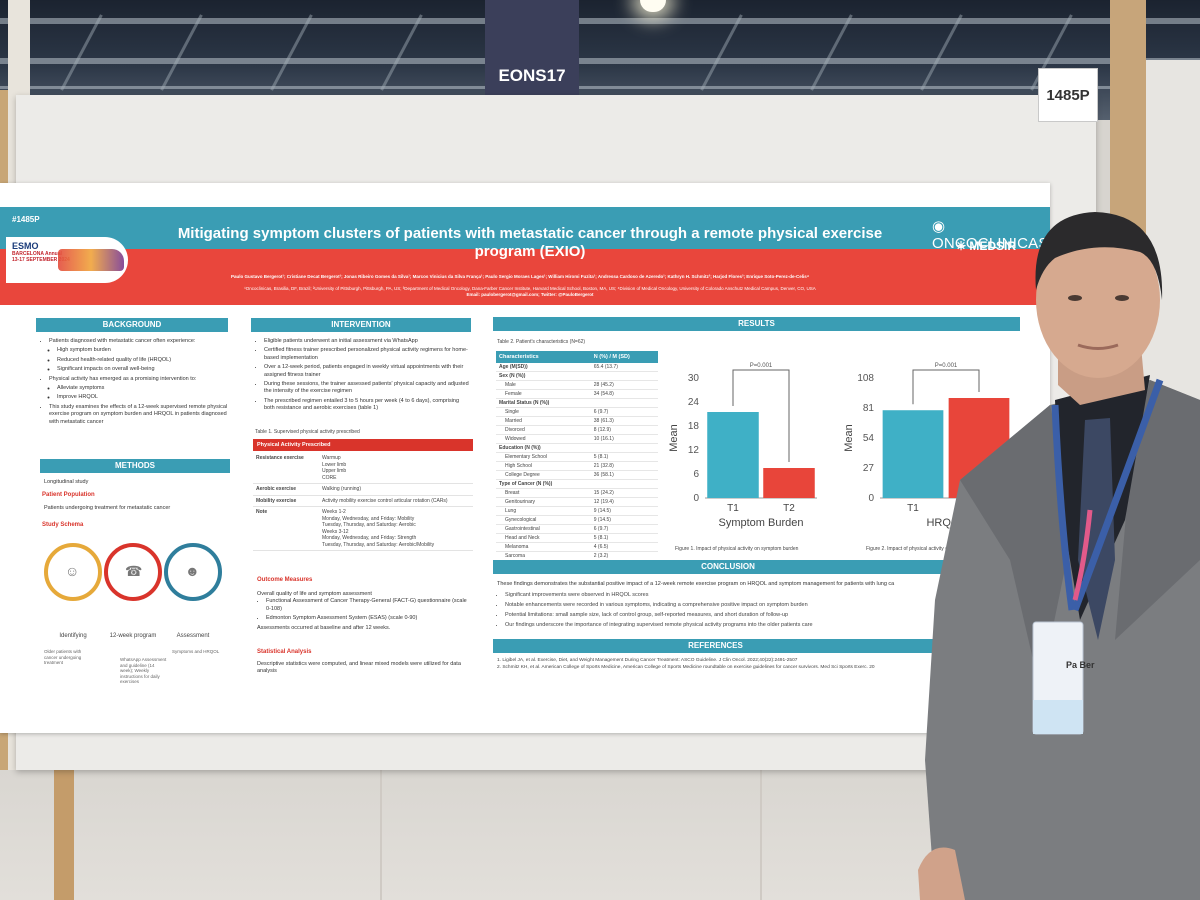 The image size is (1200, 900). What do you see at coordinates (600, 835) in the screenshot?
I see `floor` at bounding box center [600, 835].